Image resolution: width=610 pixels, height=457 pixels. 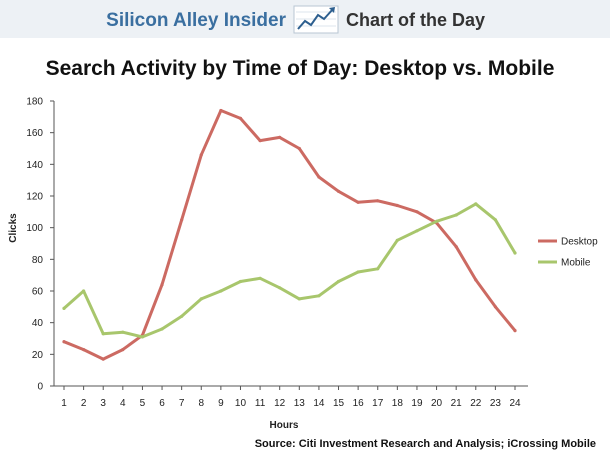 I want to click on x-tick-label: 5, so click(x=143, y=403).